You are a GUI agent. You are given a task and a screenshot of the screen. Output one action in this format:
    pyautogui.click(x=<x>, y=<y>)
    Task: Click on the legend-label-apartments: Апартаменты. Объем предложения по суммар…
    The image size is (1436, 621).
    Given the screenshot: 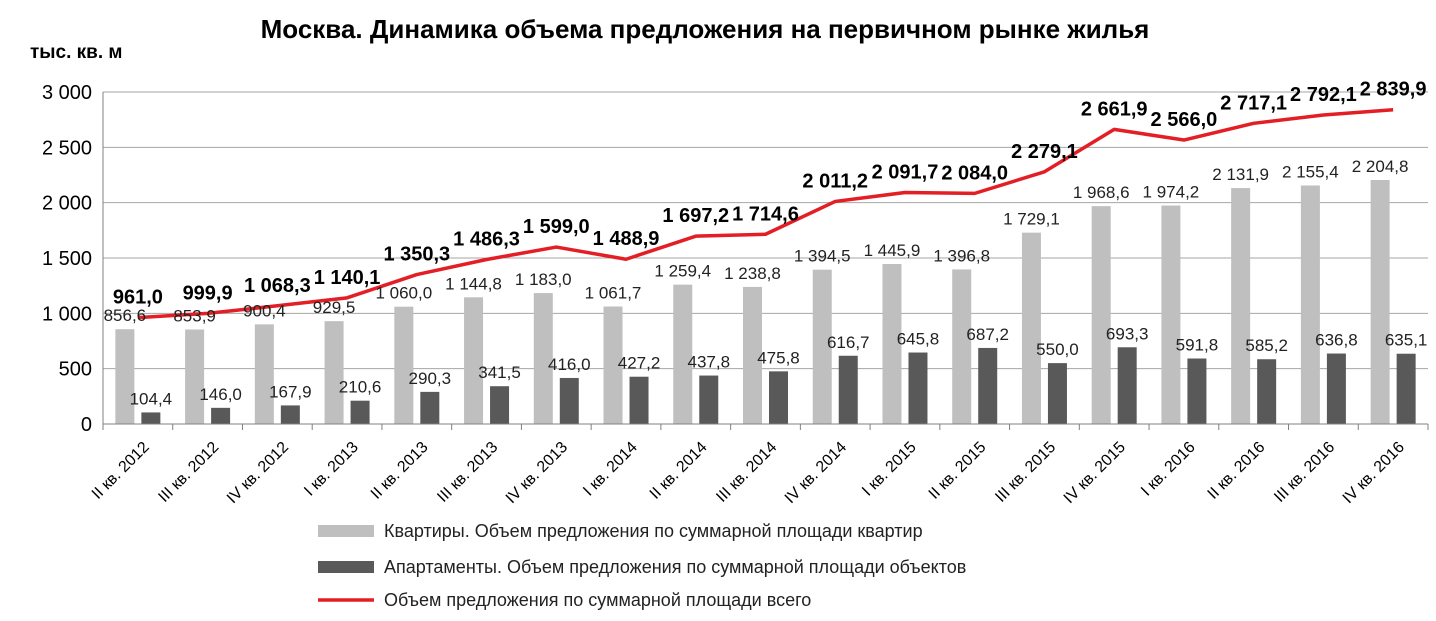 What is the action you would take?
    pyautogui.click(x=675, y=567)
    